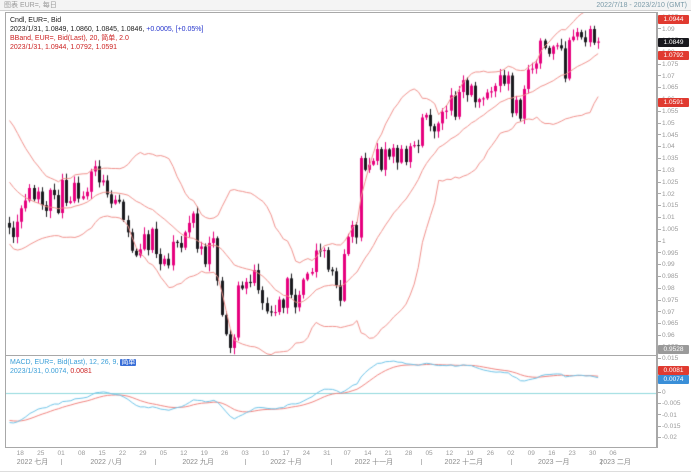 This screenshot has width=691, height=472. I want to click on axis-tick: 0.015, so click(668, 359).